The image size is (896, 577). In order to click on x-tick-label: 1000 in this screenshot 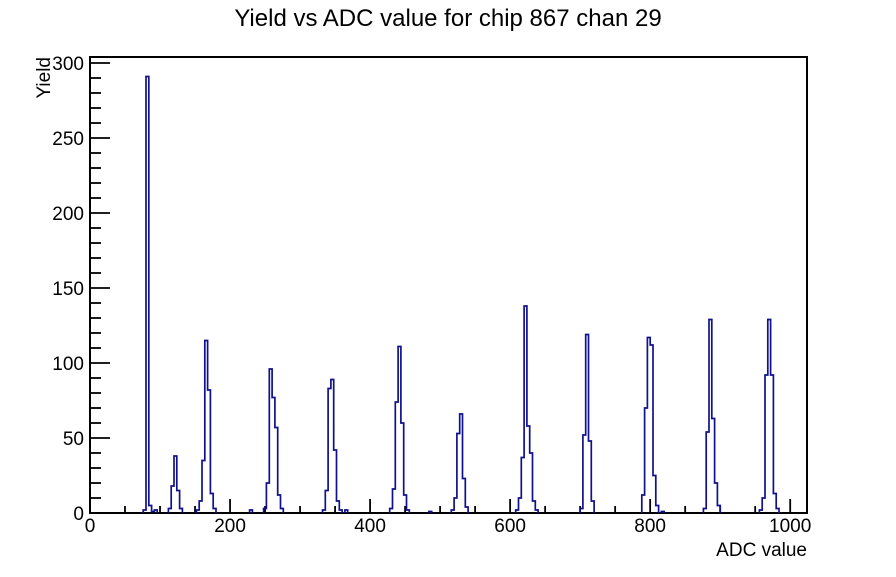, I will do `click(790, 526)`.